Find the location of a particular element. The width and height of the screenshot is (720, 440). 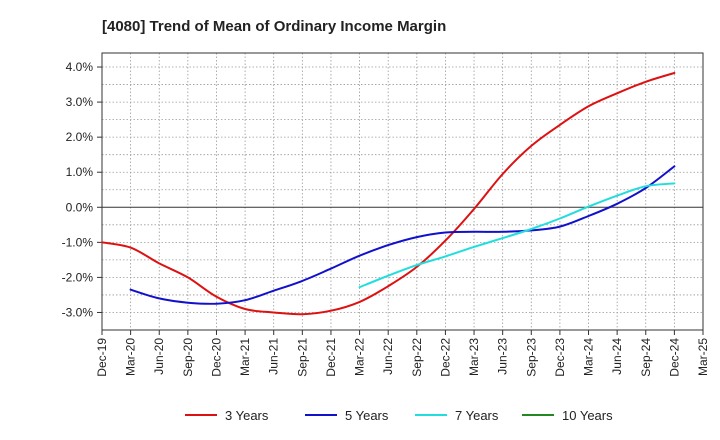

legend-label-2: 5 Years is located at coordinates (367, 415).